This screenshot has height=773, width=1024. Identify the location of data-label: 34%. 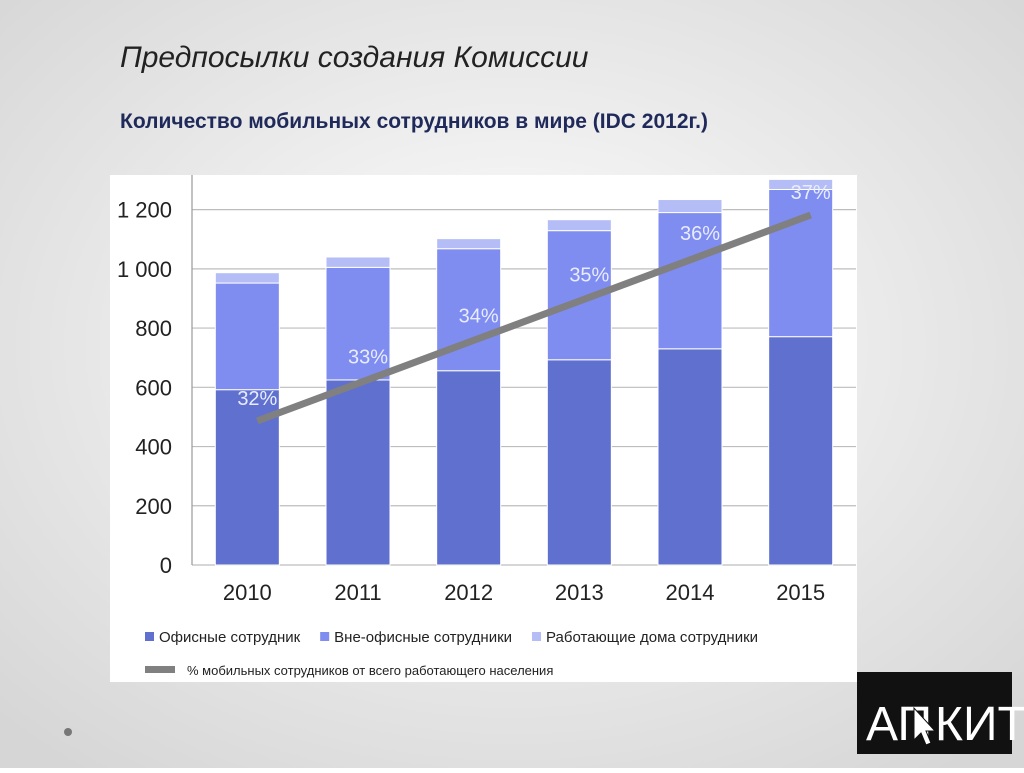
(479, 317).